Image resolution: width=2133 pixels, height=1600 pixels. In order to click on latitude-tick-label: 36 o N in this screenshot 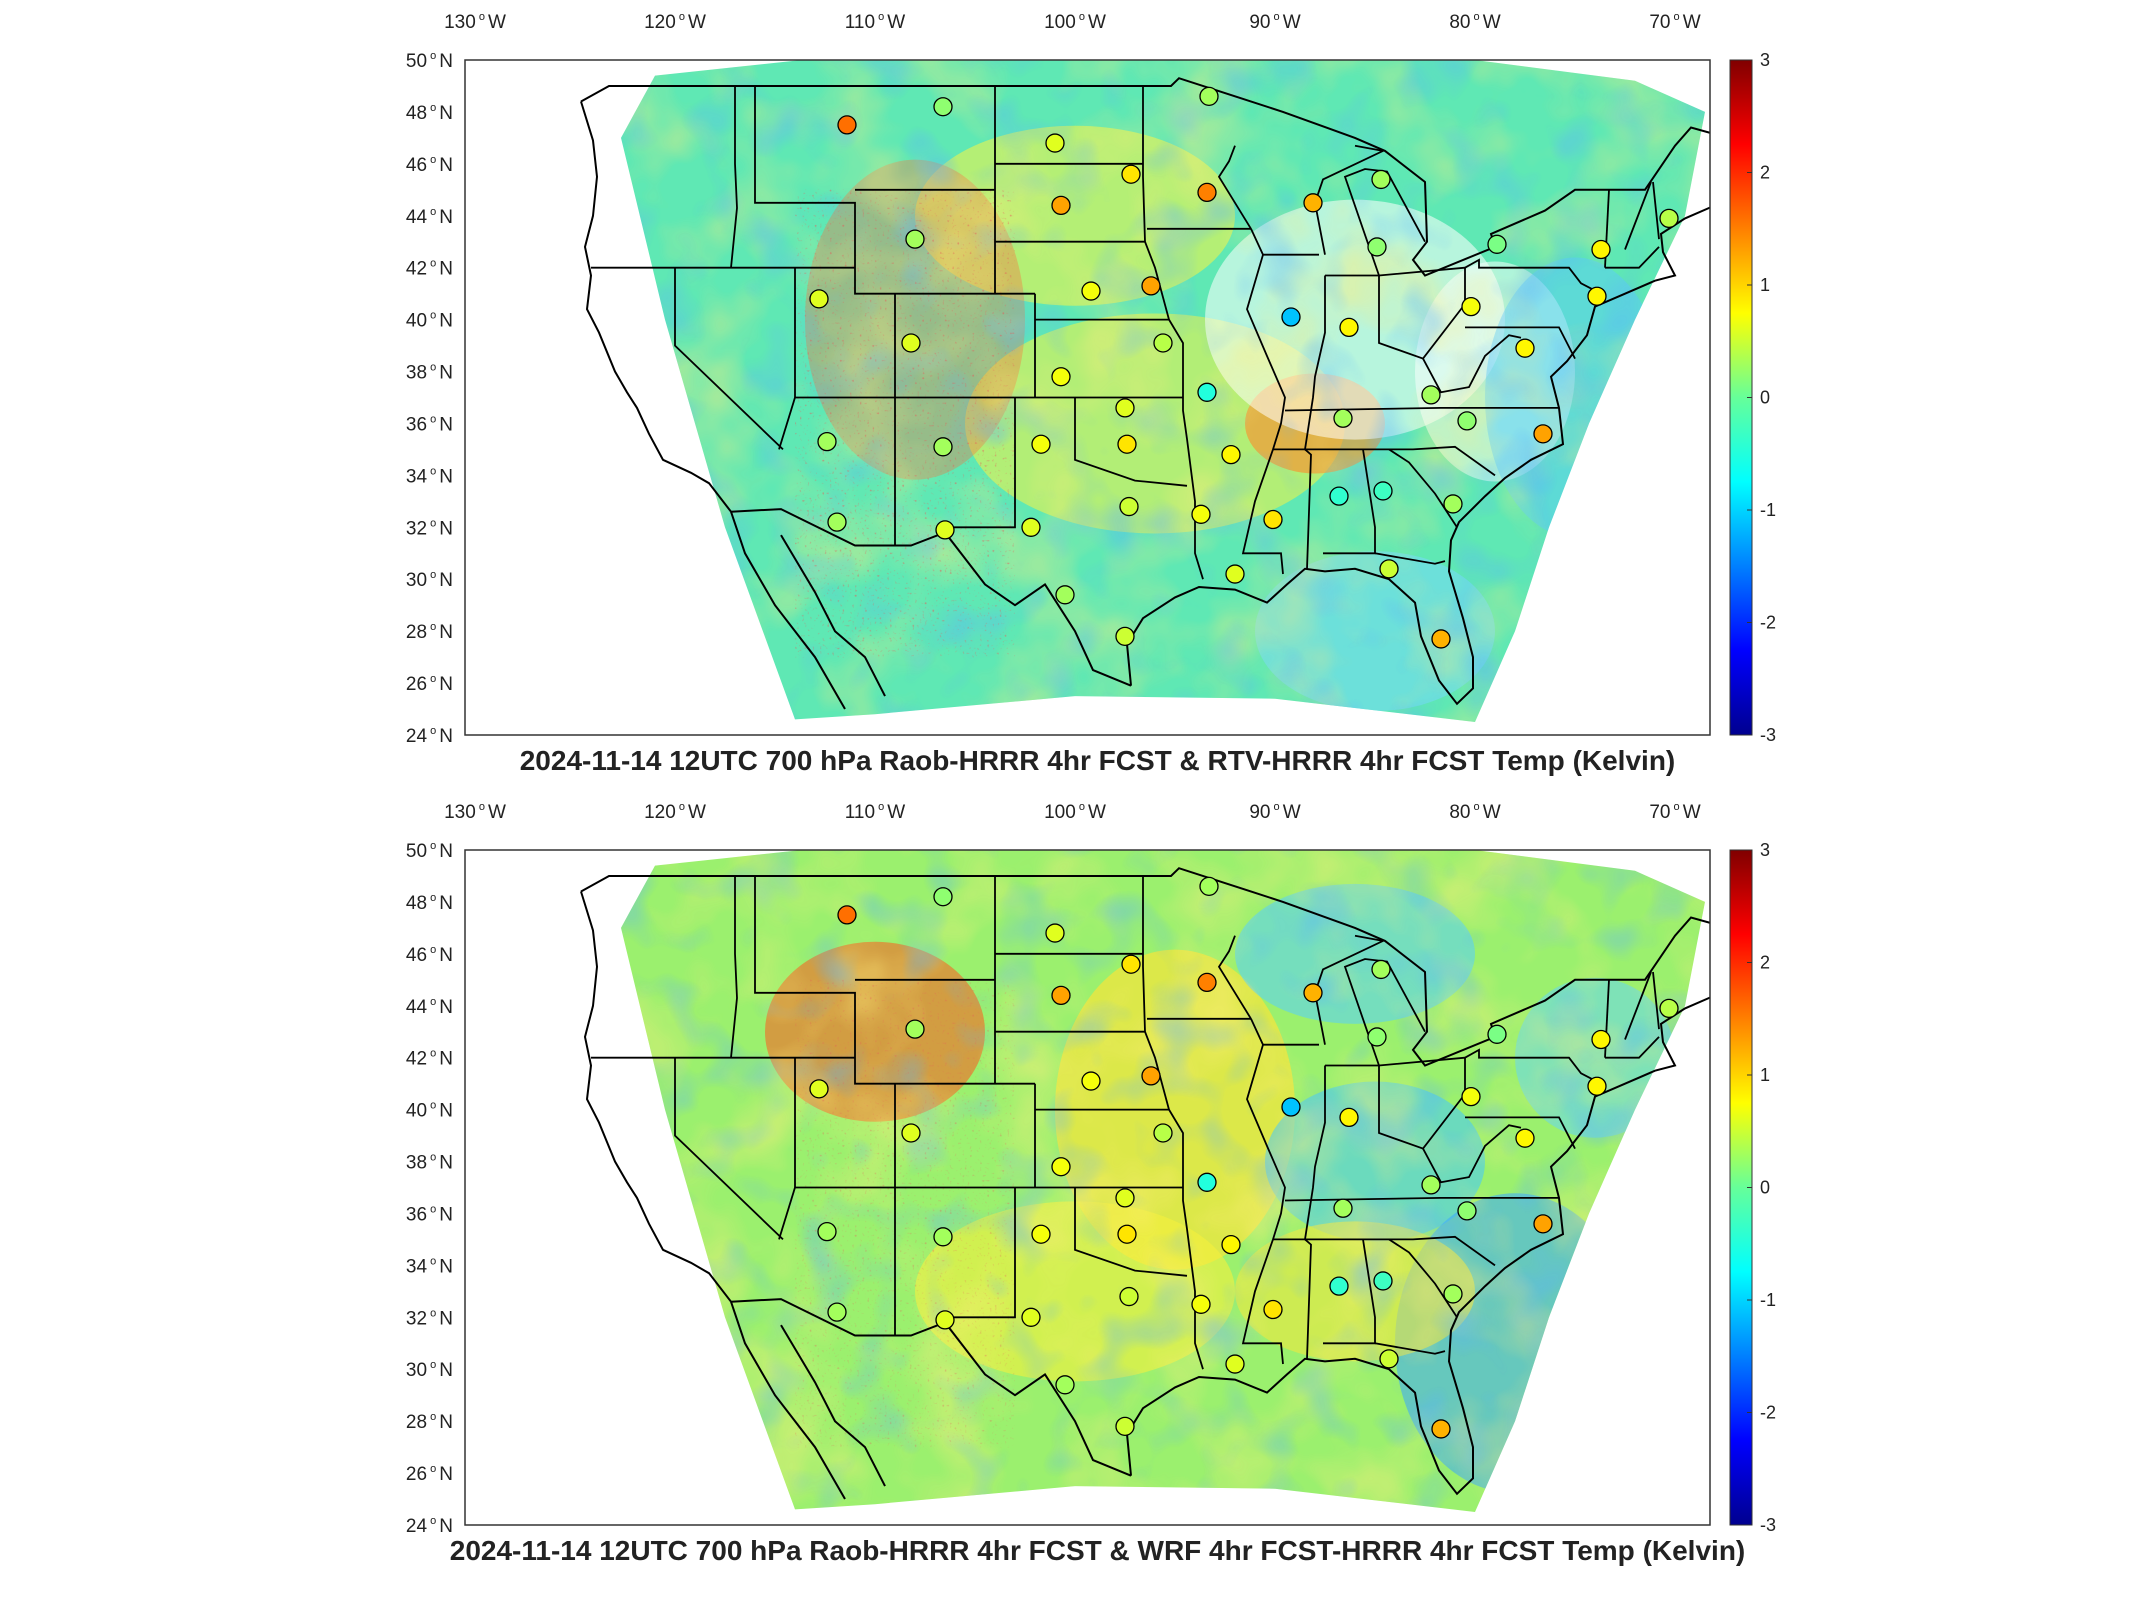, I will do `click(429, 1214)`.